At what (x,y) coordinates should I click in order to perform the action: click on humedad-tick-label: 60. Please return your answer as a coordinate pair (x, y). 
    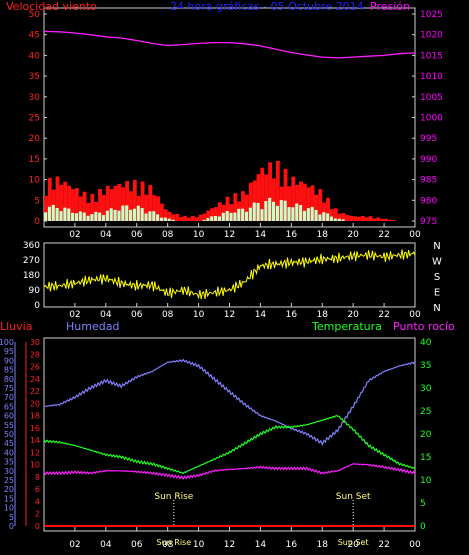
    Looking at the image, I should click on (9, 416).